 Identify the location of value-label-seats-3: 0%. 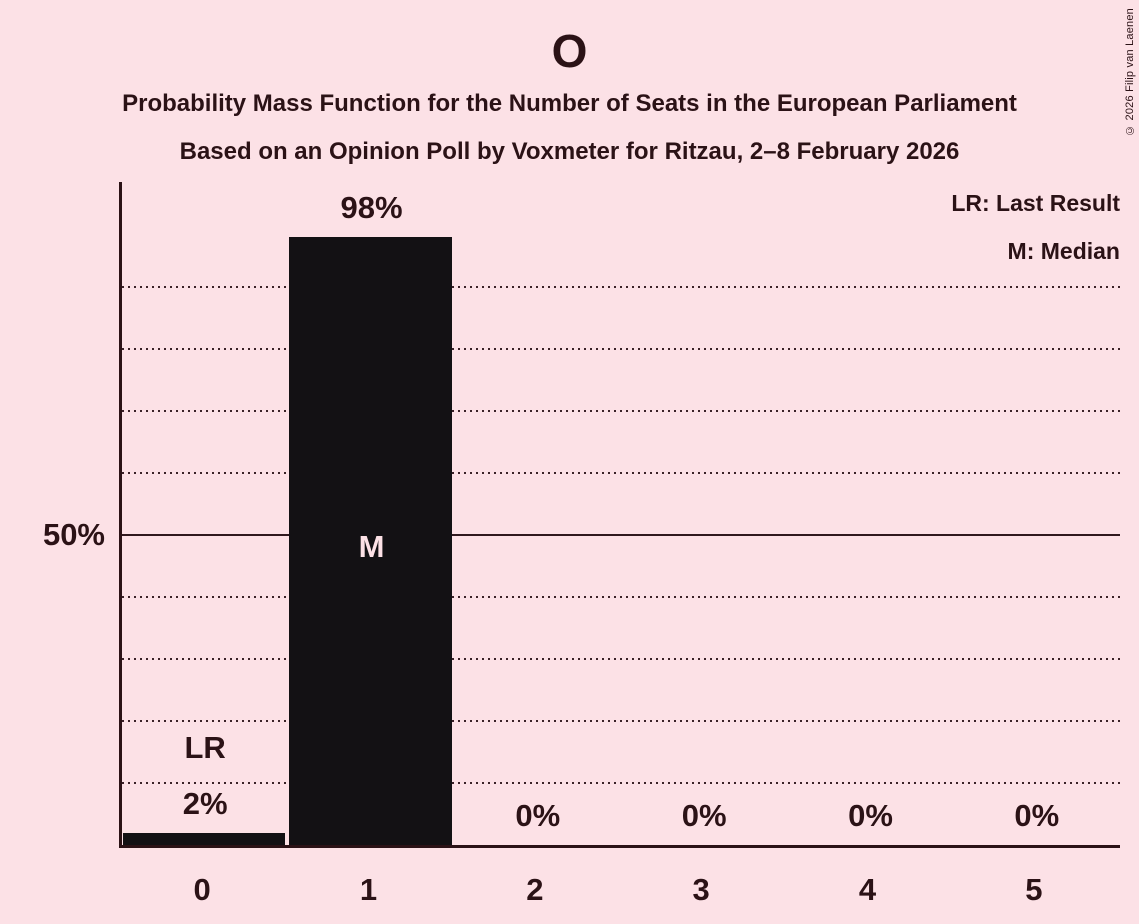
(704, 815).